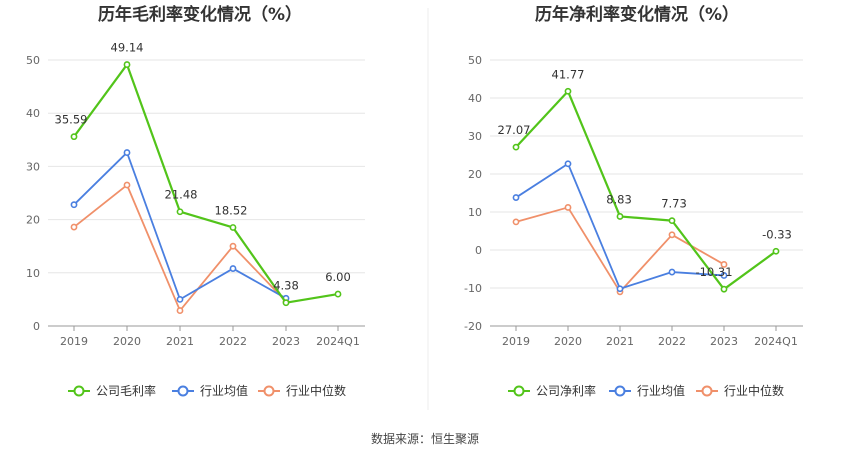 The width and height of the screenshot is (850, 459). I want to click on source-note: 数据来源：恒生聚源, so click(425, 438).